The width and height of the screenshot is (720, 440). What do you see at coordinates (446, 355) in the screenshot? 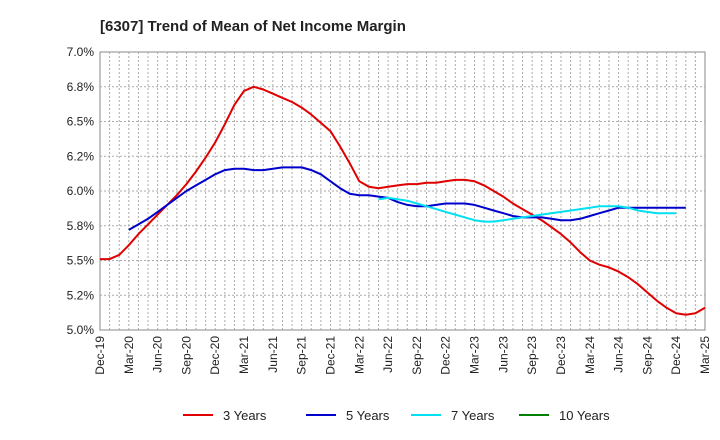
I see `x-tick-label: Dec-22` at bounding box center [446, 355].